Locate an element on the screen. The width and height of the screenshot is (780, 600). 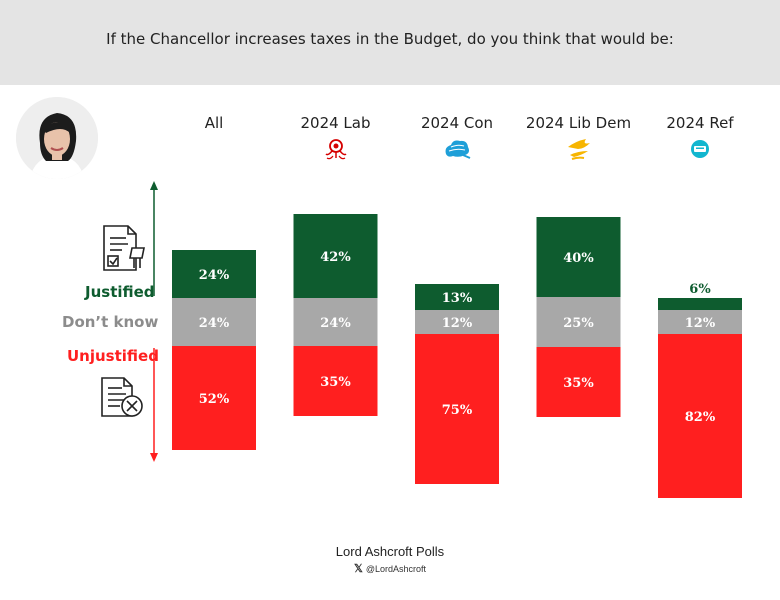
justified-arrow is located at coordinates (154, 238).